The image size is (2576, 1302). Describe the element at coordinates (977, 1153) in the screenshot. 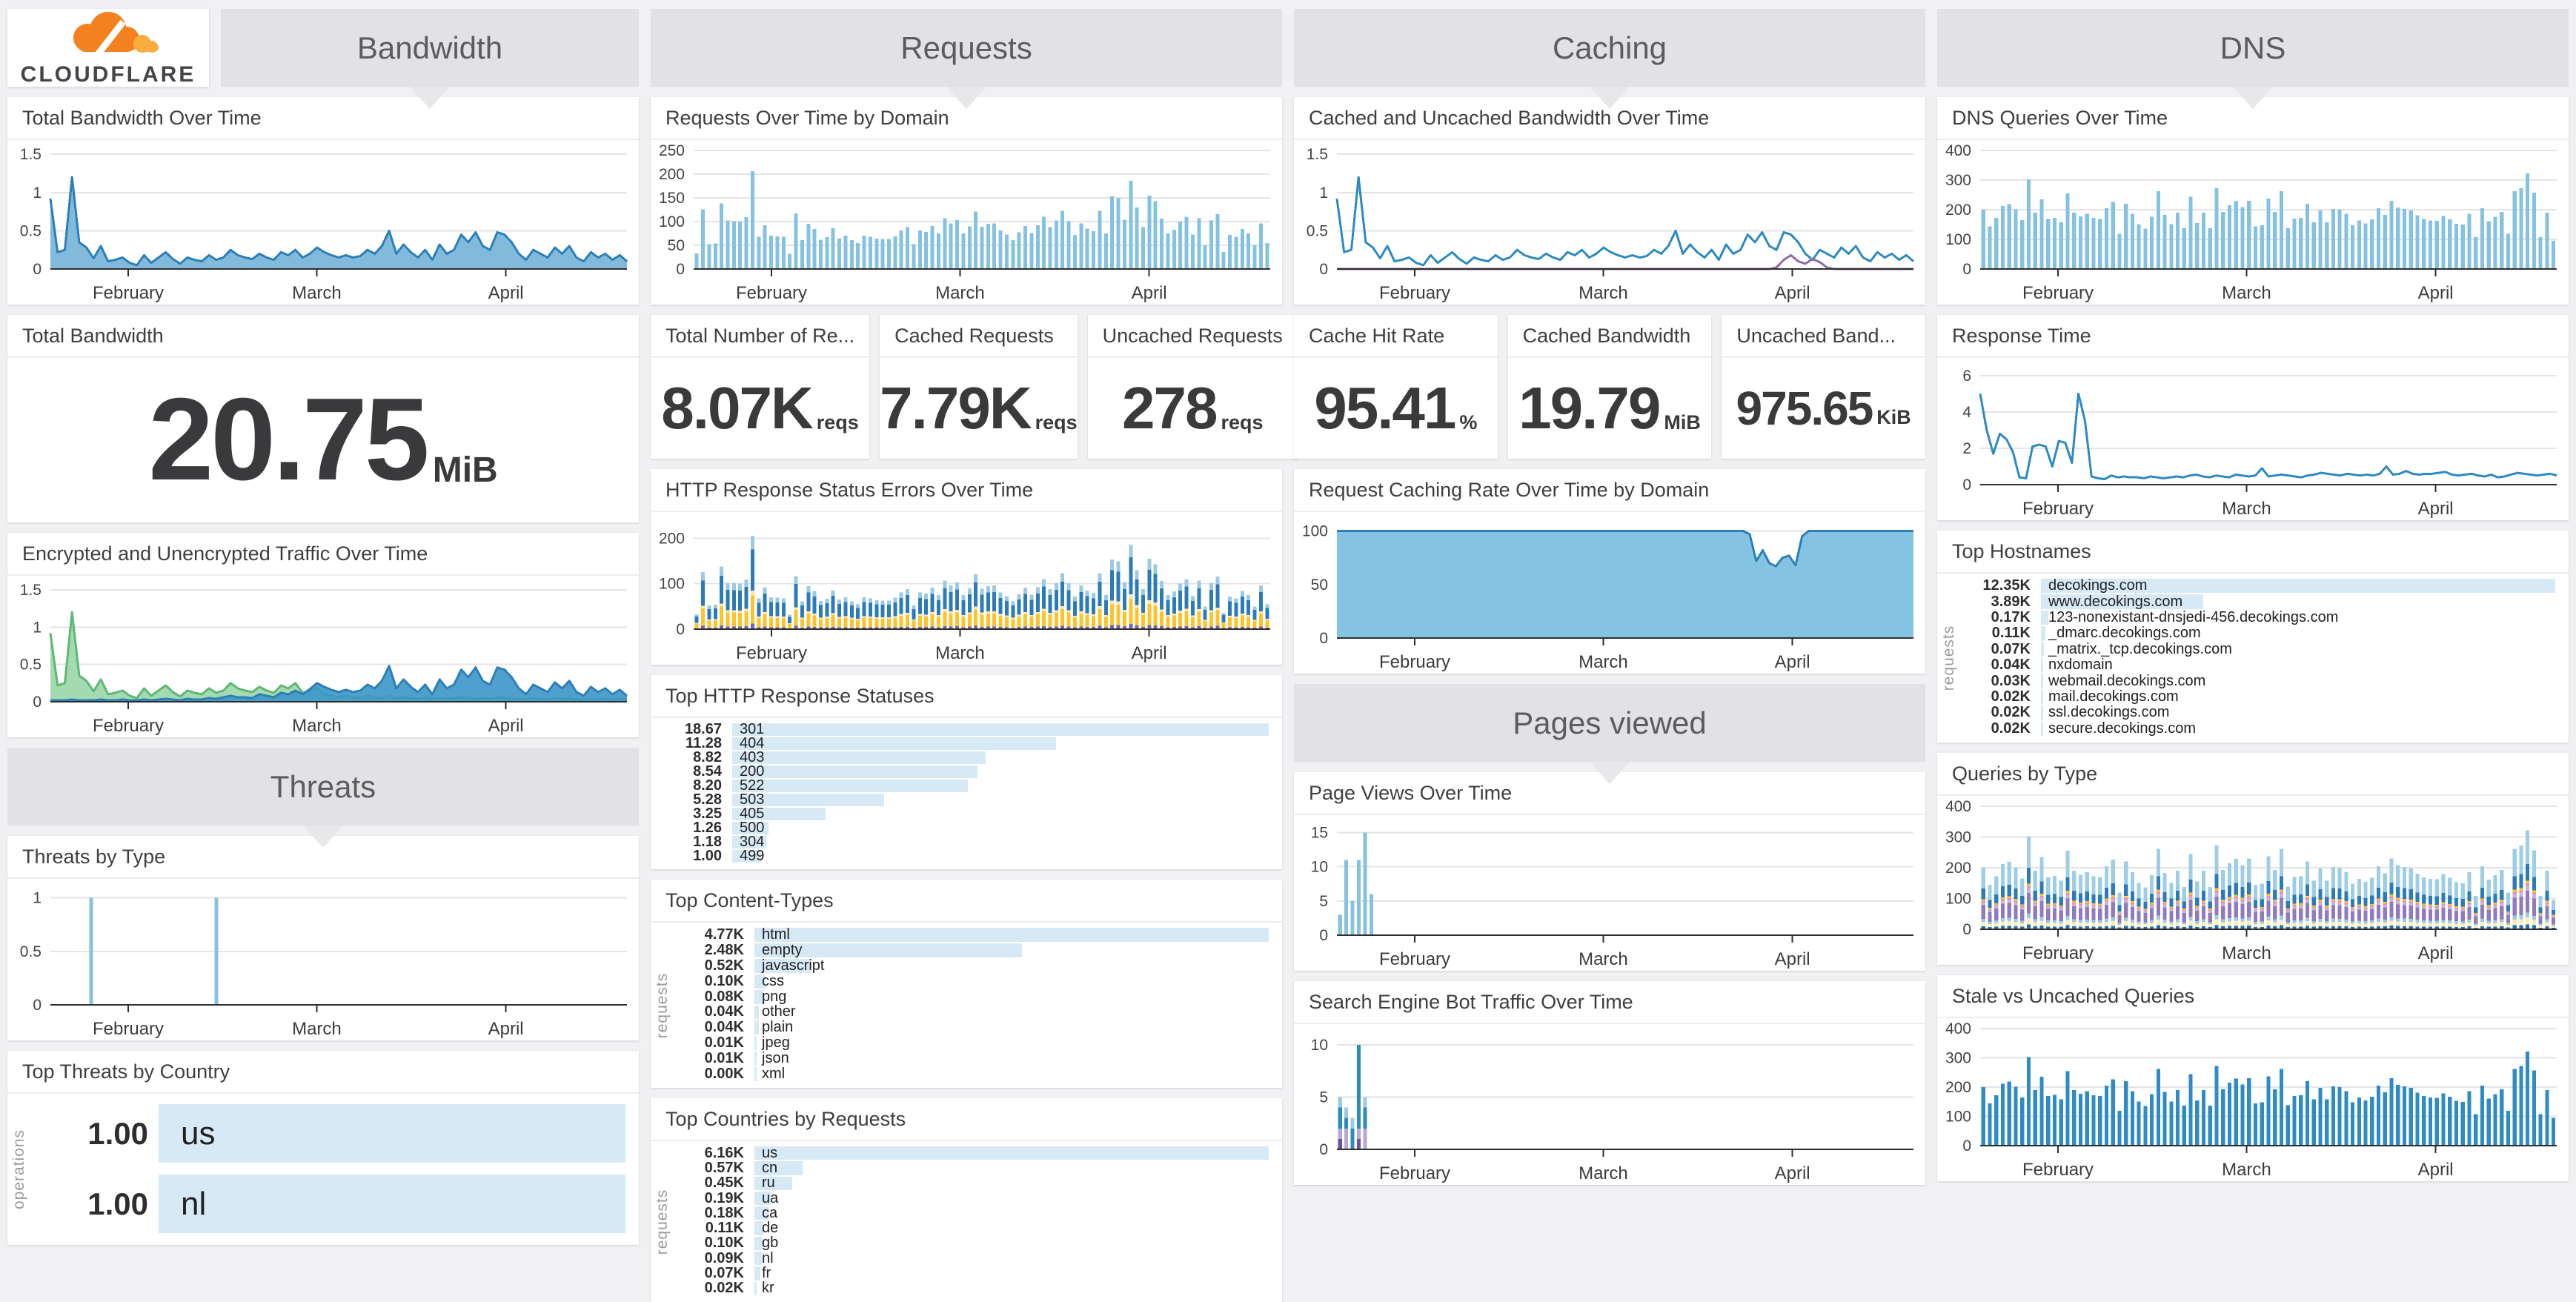

I see `list-item: 6.16K us` at that location.